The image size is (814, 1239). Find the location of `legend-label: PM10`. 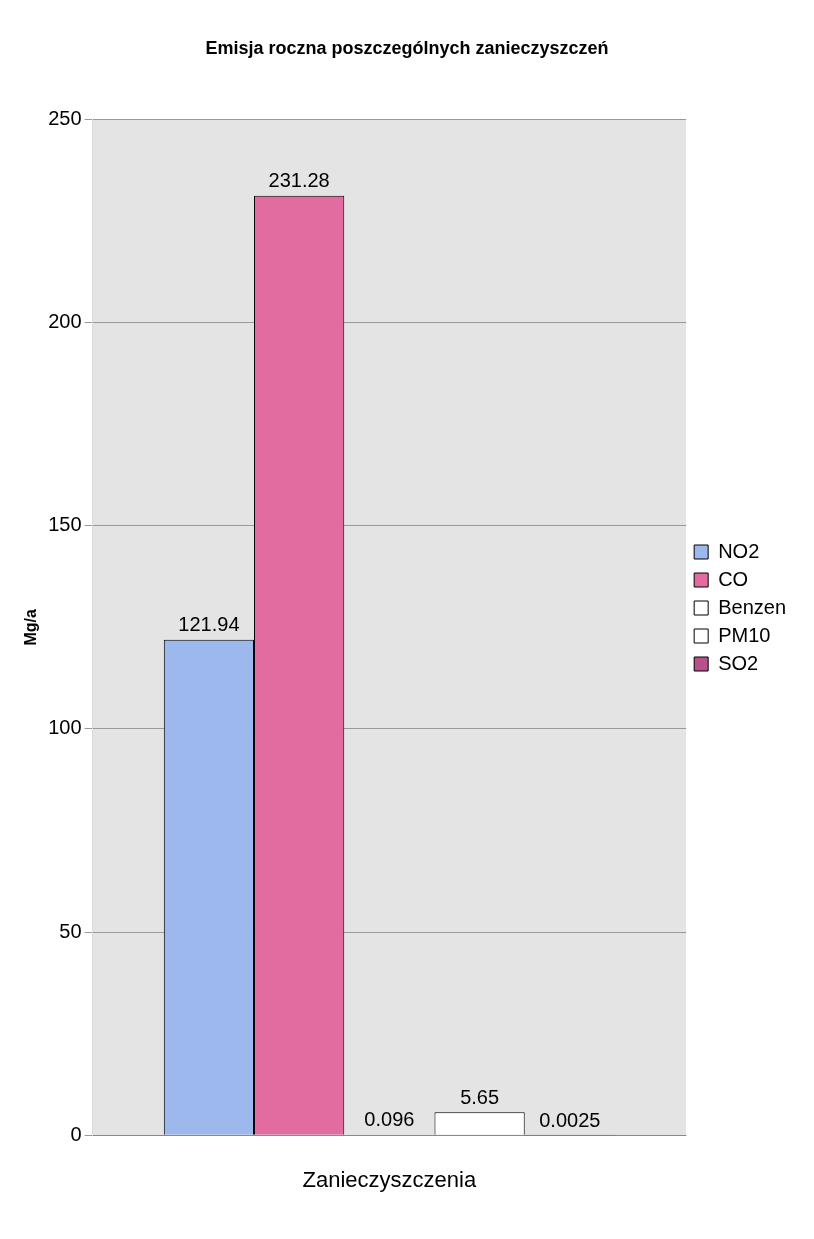

legend-label: PM10 is located at coordinates (744, 634).